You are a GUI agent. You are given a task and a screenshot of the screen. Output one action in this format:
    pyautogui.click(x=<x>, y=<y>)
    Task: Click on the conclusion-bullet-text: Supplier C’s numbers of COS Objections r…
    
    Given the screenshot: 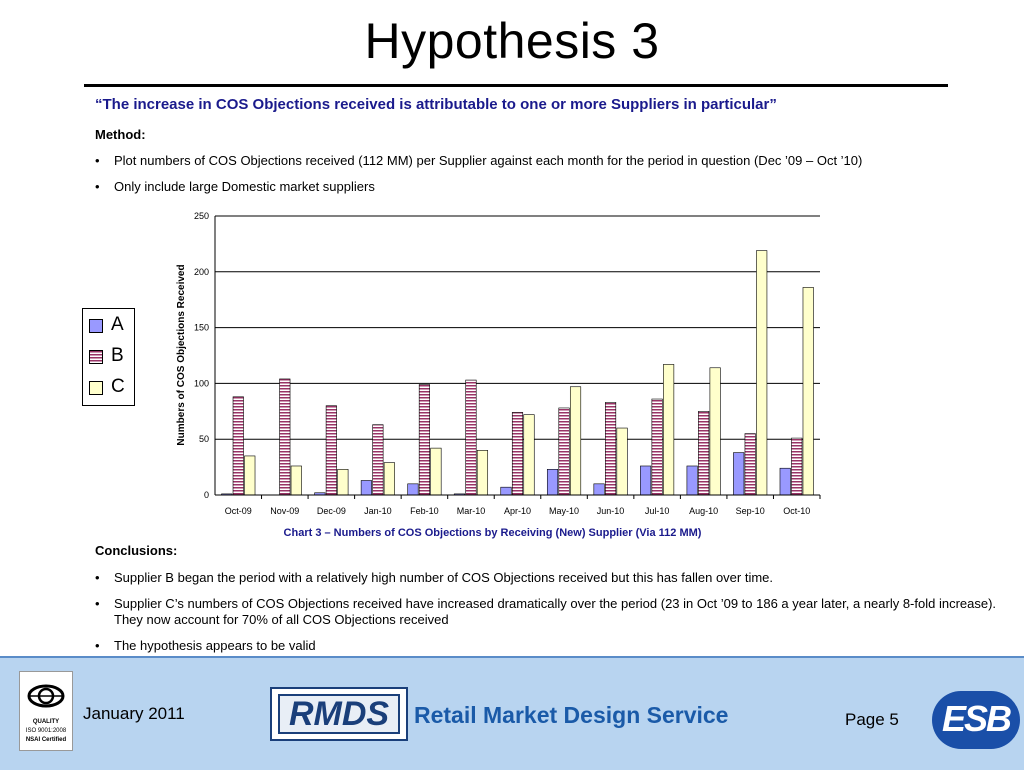 What is the action you would take?
    pyautogui.click(x=555, y=611)
    